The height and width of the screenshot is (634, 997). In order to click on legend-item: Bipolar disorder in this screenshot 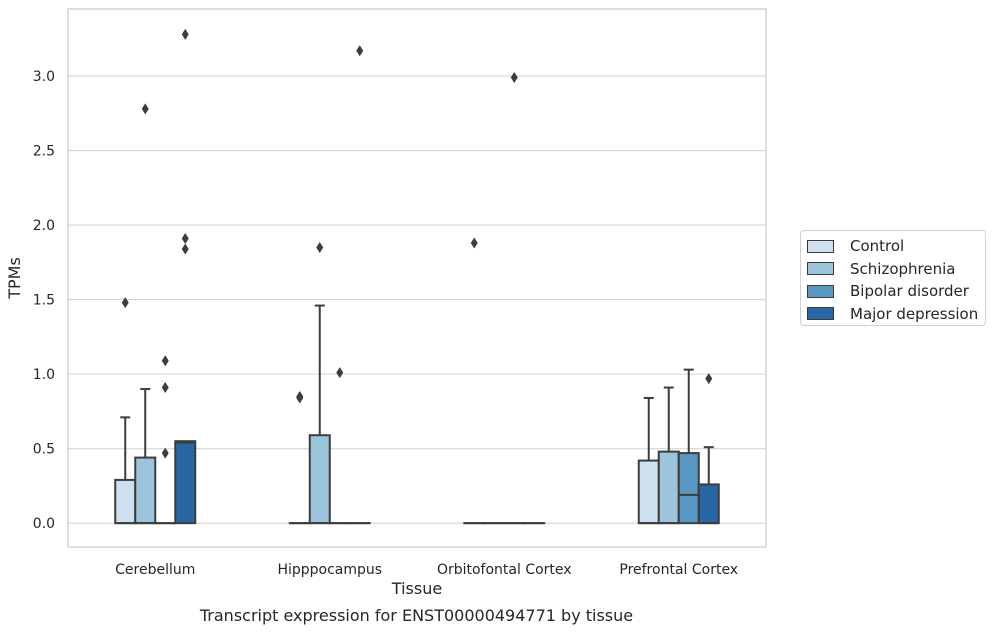, I will do `click(896, 291)`.